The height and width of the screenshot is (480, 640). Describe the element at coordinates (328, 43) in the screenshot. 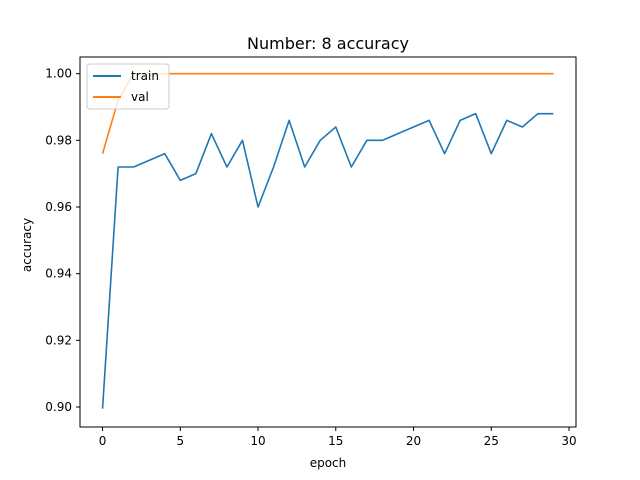

I see `chart-title: Number: 8 accuracy` at that location.